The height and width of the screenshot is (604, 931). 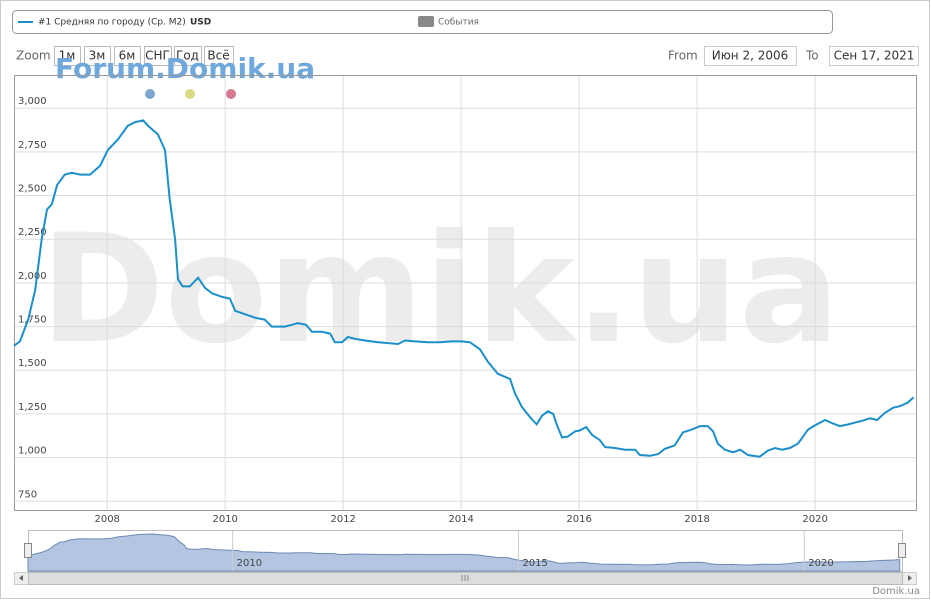 What do you see at coordinates (200, 23) in the screenshot?
I see `legend-unit: USD` at bounding box center [200, 23].